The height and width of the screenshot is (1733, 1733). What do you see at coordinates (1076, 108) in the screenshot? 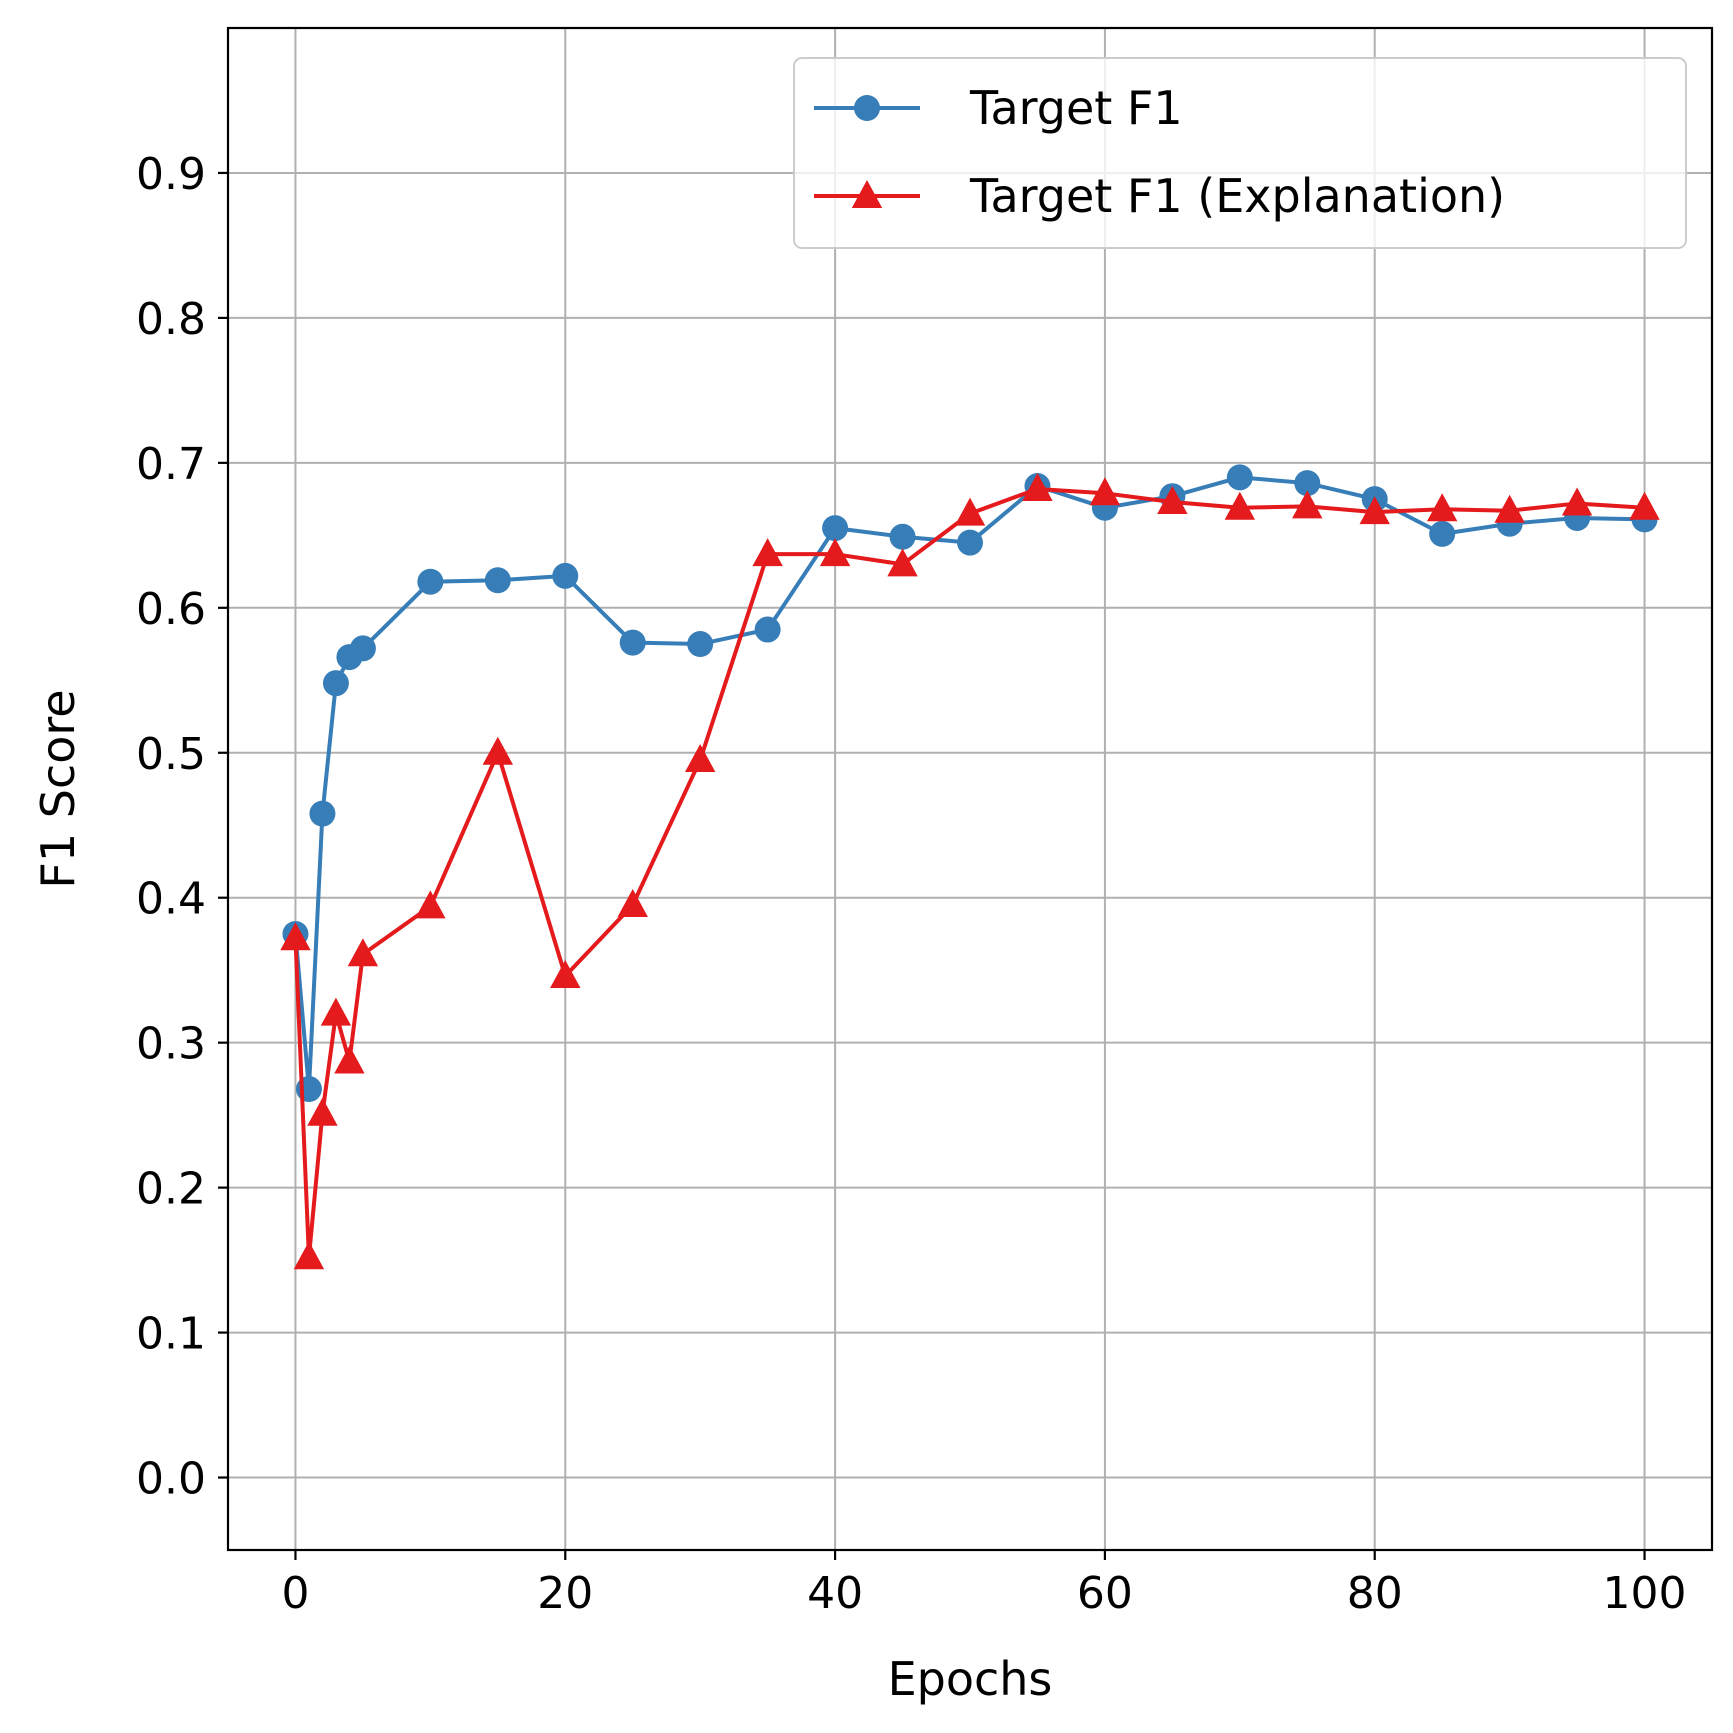
I see `legend-label: Target F1` at bounding box center [1076, 108].